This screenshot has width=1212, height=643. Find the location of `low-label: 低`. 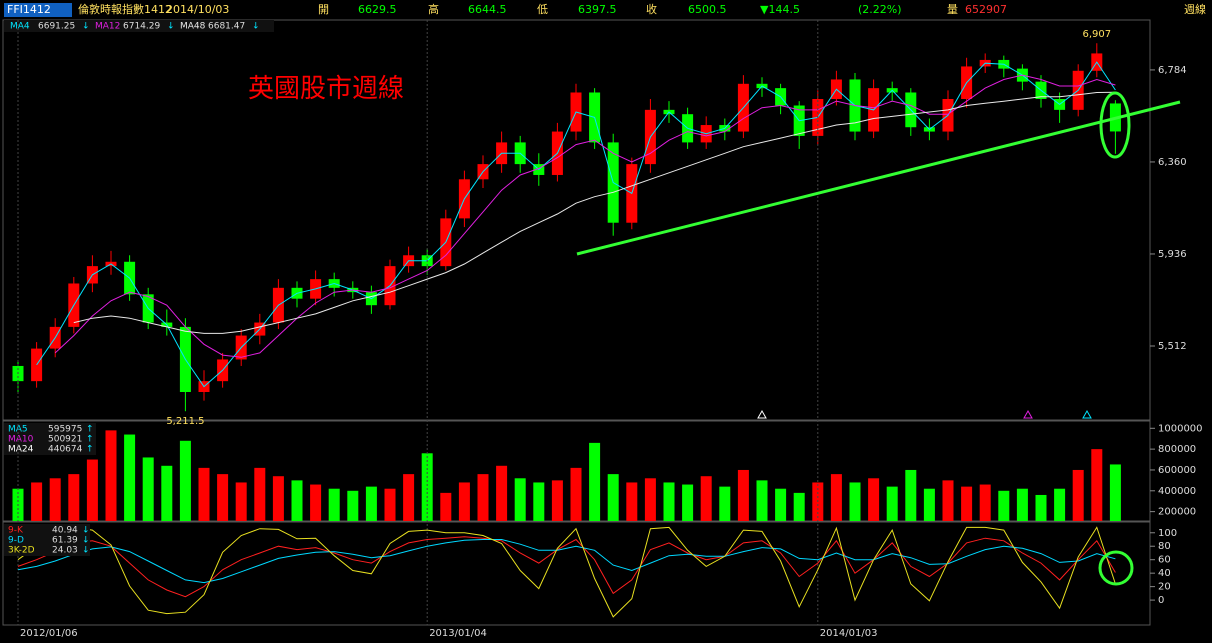

low-label: 低 is located at coordinates (542, 9).